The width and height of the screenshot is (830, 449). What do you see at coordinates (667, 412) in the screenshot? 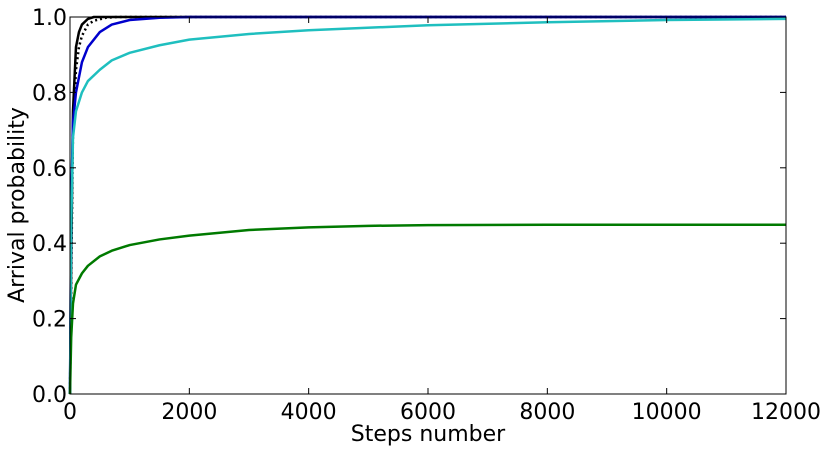
I see `x-tick-label: 10000` at bounding box center [667, 412].